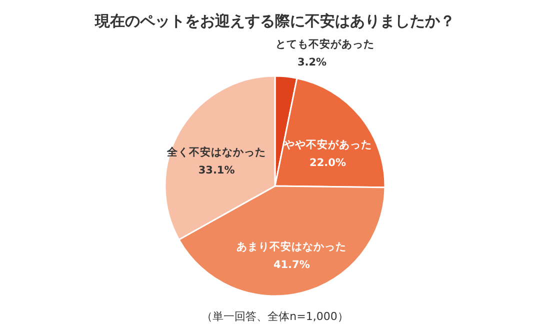  What do you see at coordinates (291, 246) in the screenshot?
I see `slice-label: あまり不安はなかった` at bounding box center [291, 246].